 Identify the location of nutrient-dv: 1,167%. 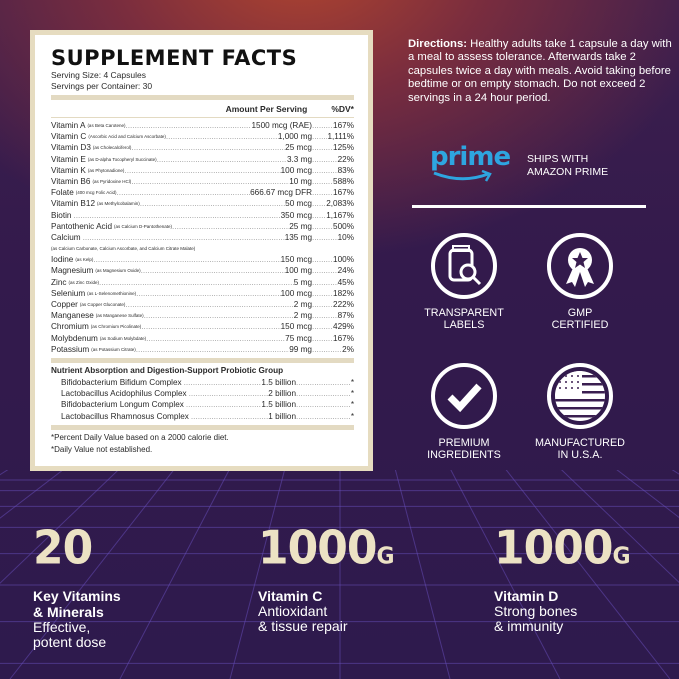
(340, 215).